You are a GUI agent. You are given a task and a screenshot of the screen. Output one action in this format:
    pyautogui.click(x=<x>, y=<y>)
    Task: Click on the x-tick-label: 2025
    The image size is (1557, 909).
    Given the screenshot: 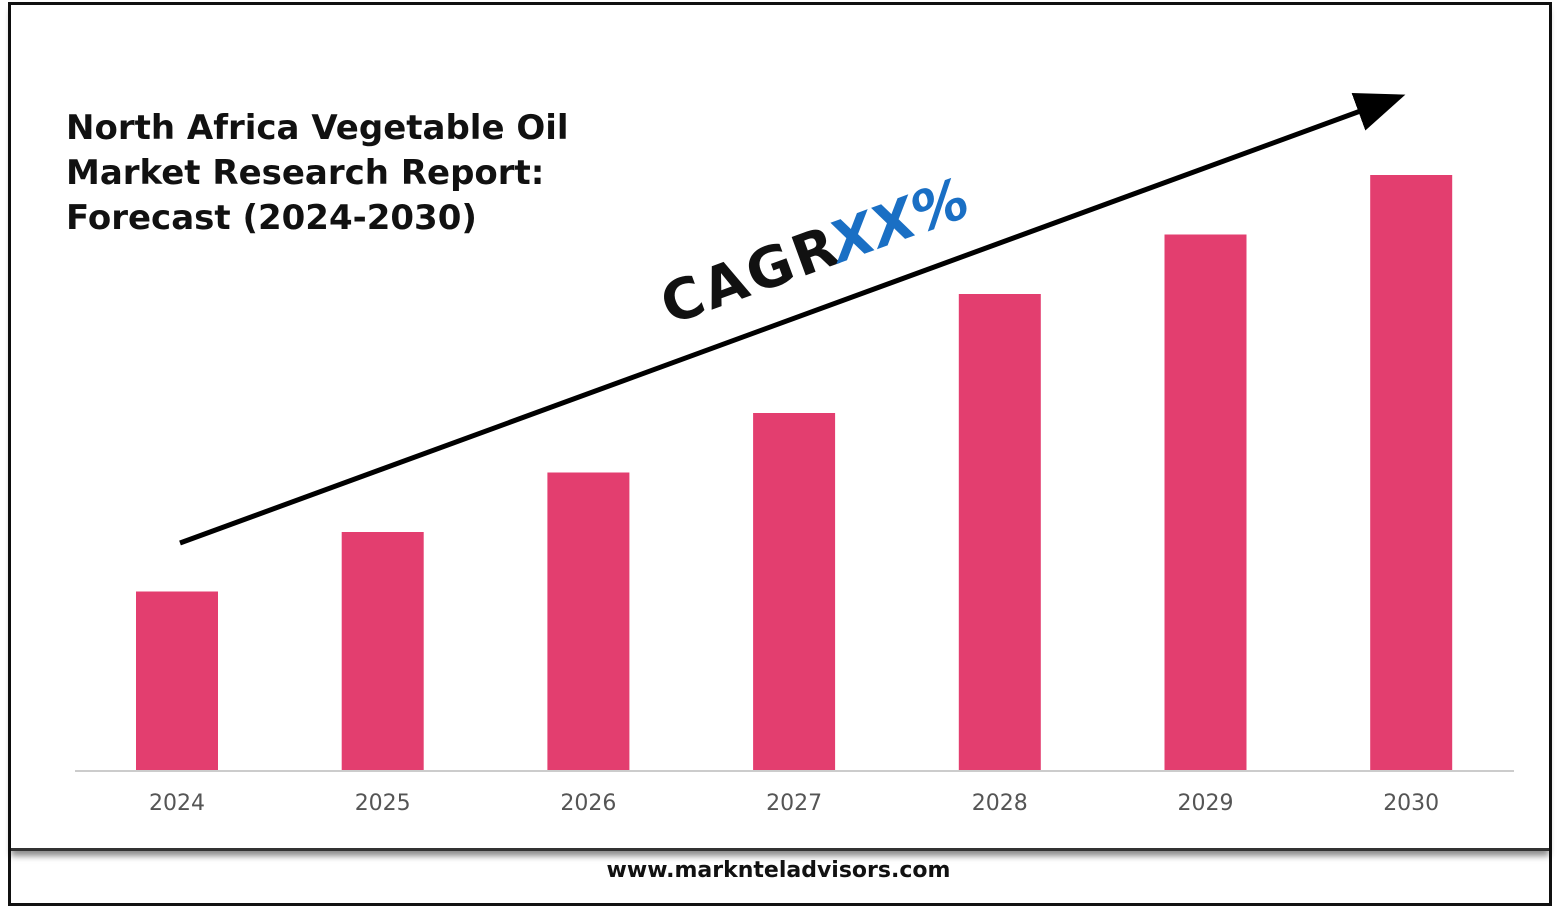 What is the action you would take?
    pyautogui.click(x=383, y=803)
    